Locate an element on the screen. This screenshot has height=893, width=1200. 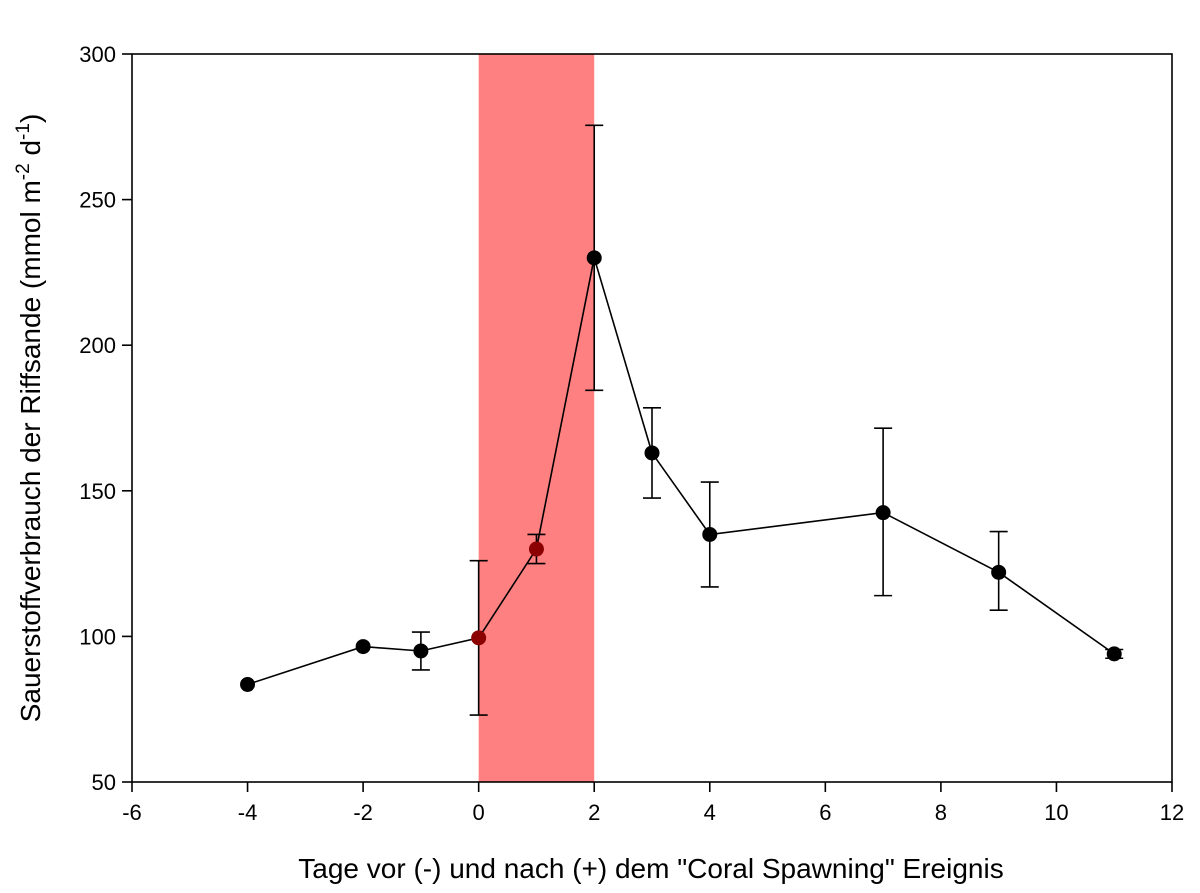
x-tick-label: -2 is located at coordinates (363, 812).